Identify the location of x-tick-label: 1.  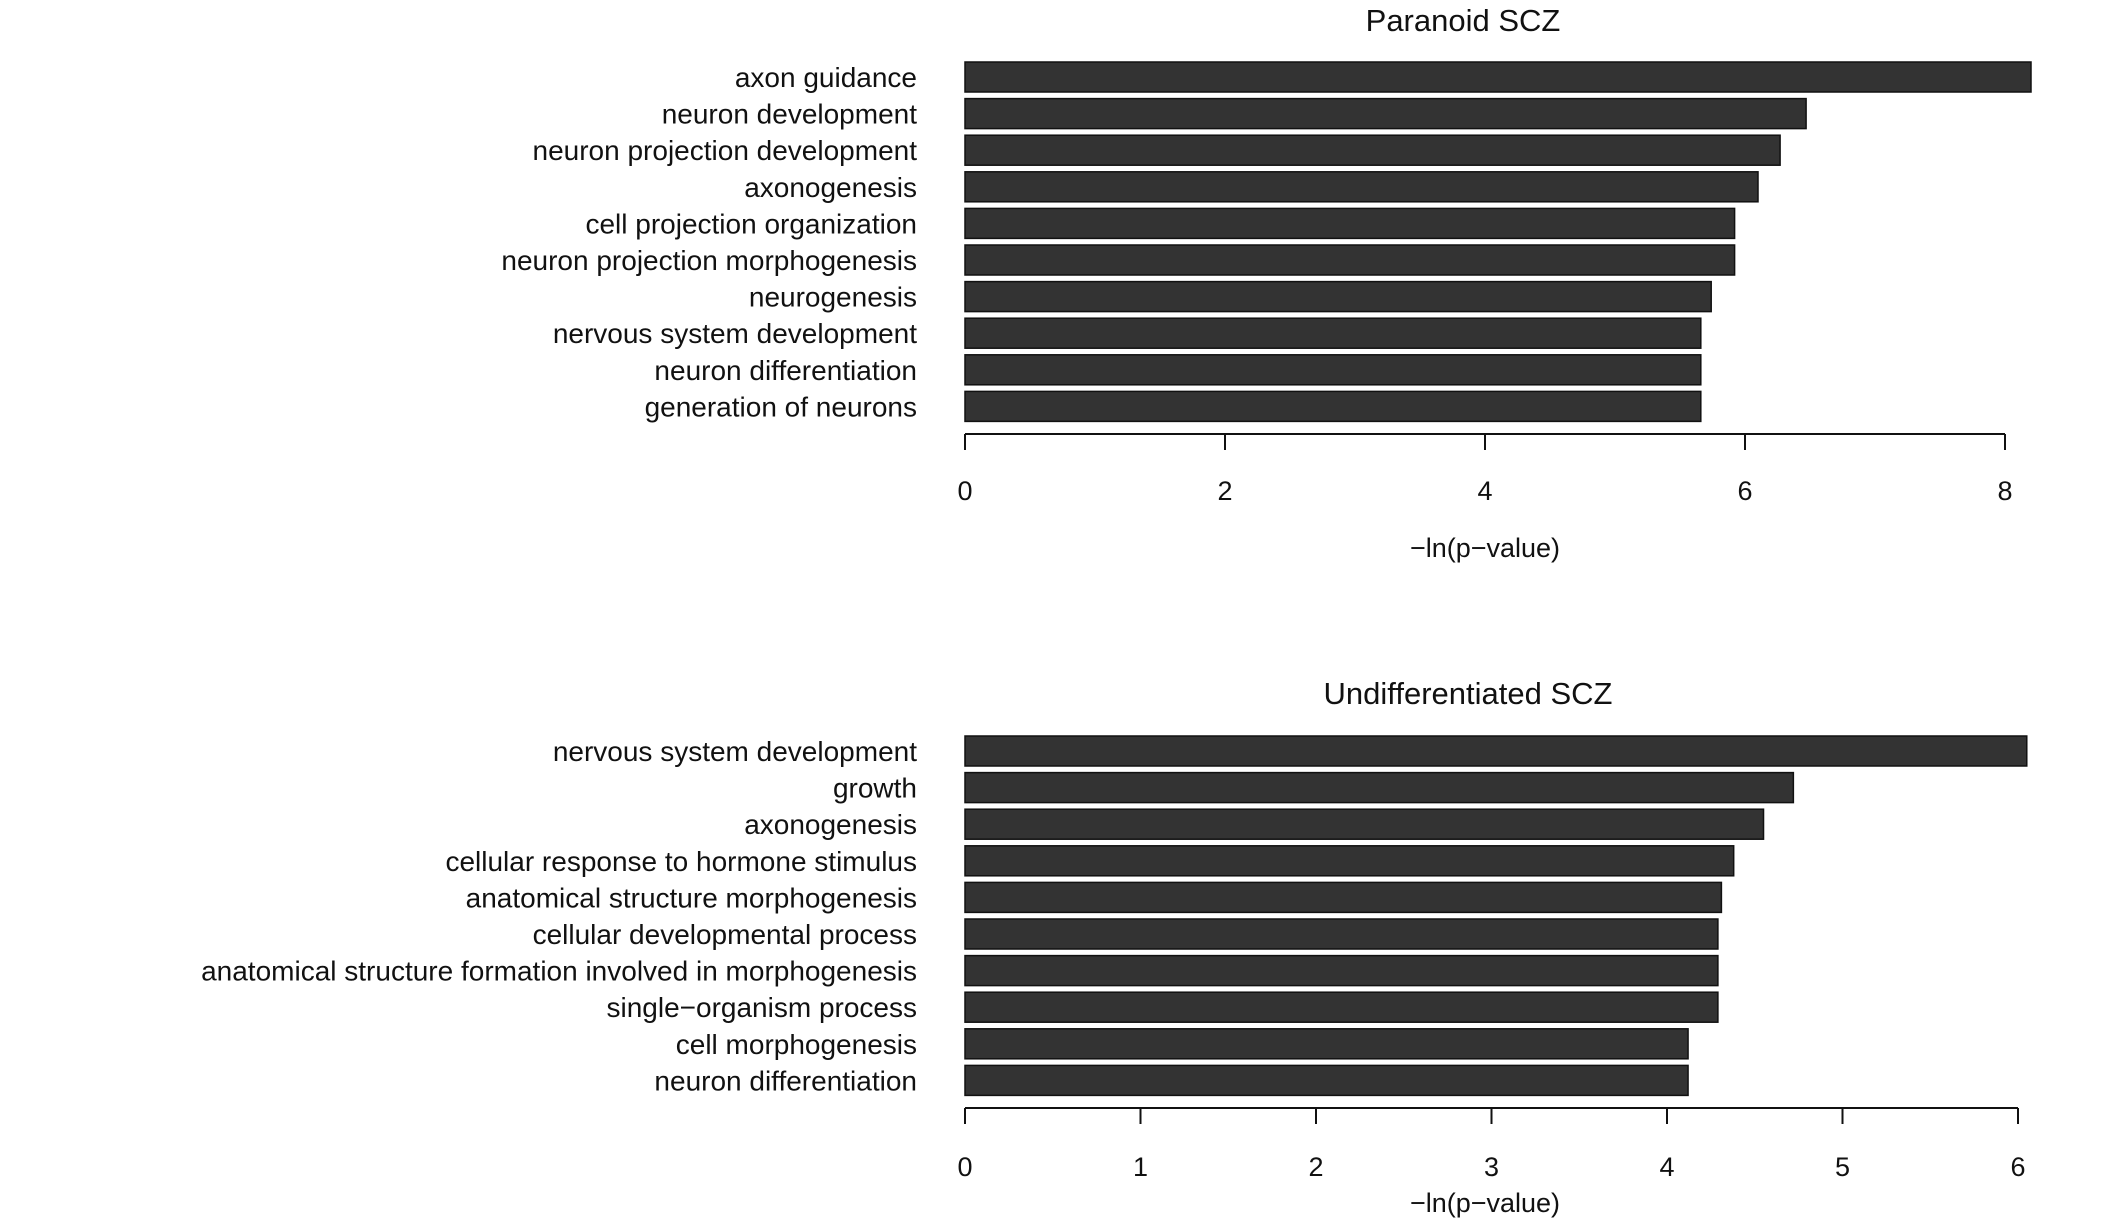
(1140, 1167).